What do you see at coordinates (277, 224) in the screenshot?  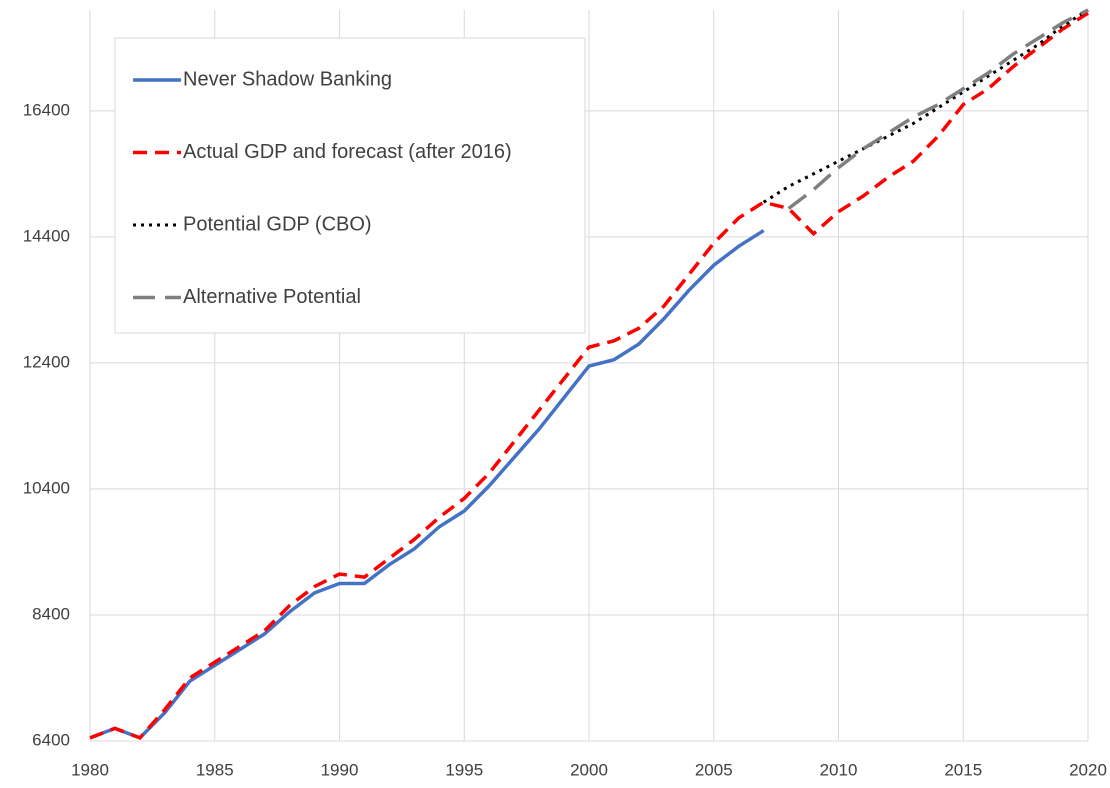 I see `legend-label: Potential GDP (CBO)` at bounding box center [277, 224].